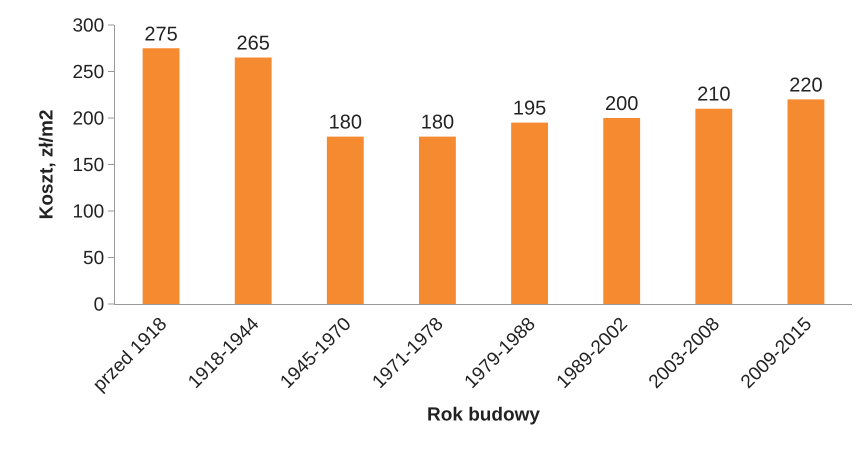 This screenshot has height=468, width=860. Describe the element at coordinates (253, 43) in the screenshot. I see `data-label: 265` at that location.